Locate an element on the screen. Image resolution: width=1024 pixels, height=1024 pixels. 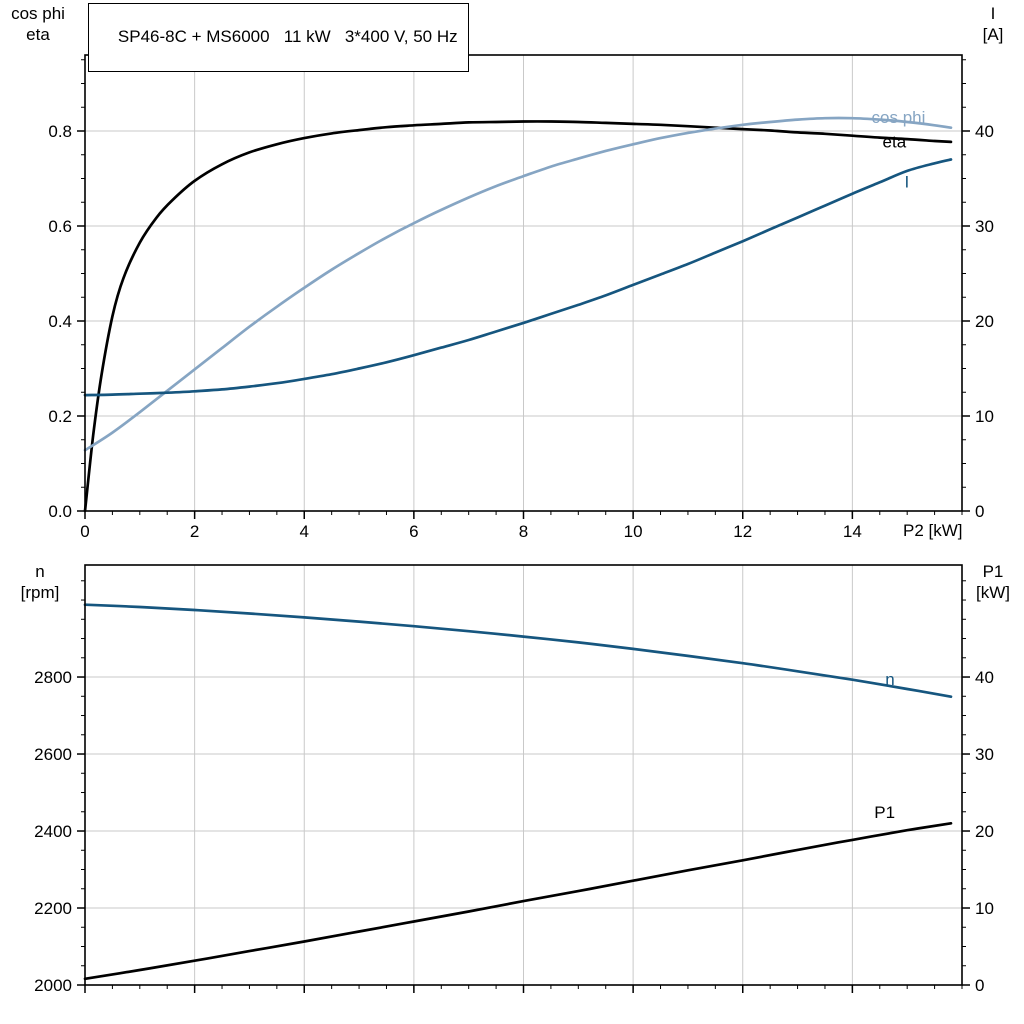
top-chart-right-axis-title: I [A] is located at coordinates (993, 24).